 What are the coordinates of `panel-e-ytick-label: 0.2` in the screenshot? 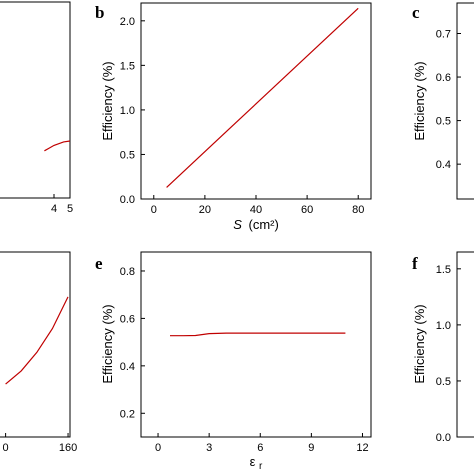 It's located at (127, 414).